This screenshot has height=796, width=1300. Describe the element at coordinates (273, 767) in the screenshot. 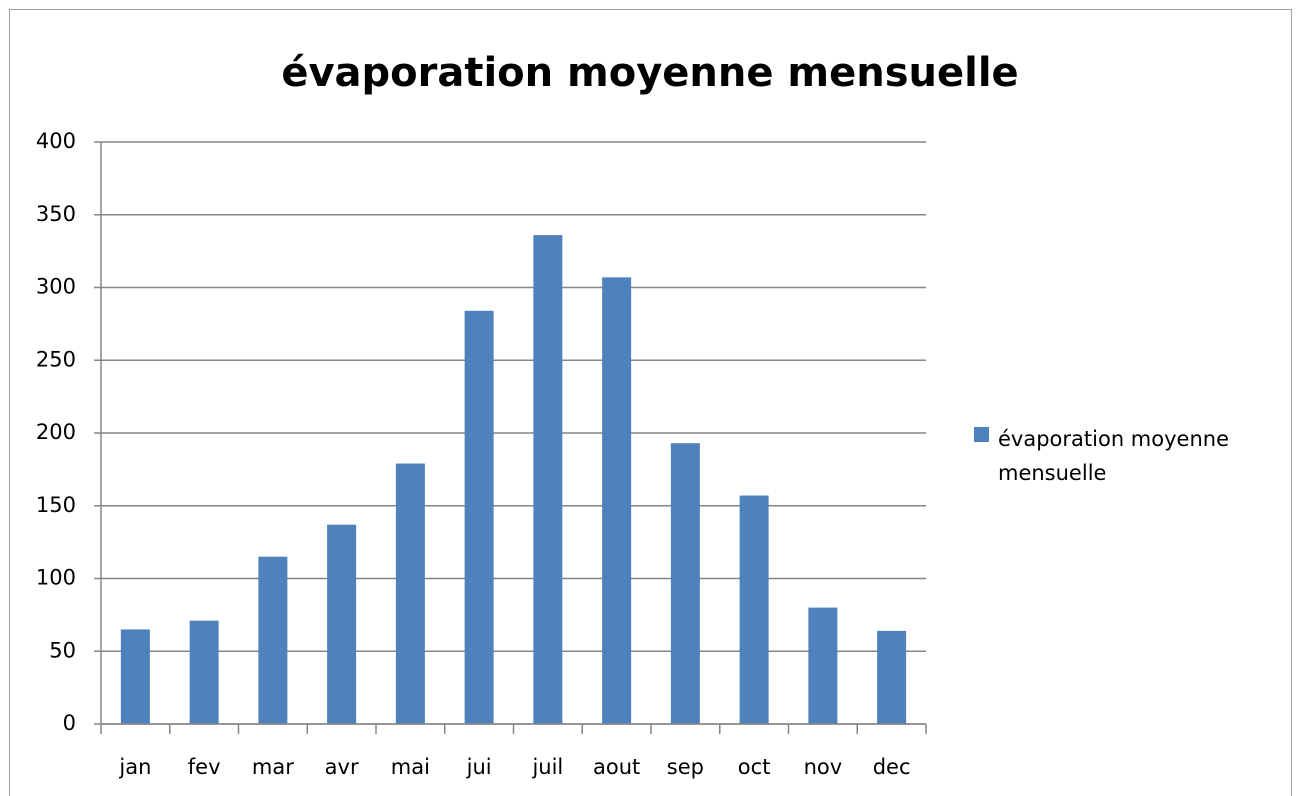

I see `x-tick-label: mar` at that location.